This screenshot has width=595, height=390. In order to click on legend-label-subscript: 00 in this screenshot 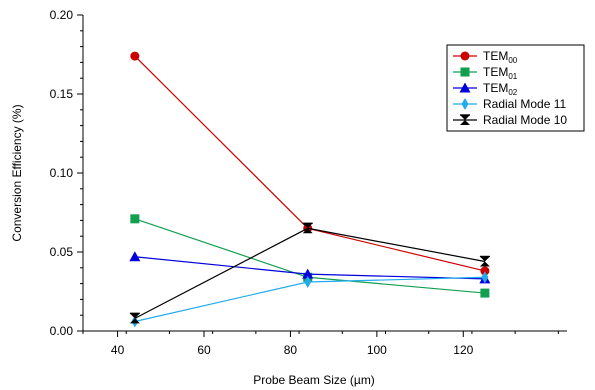, I will do `click(512, 60)`.